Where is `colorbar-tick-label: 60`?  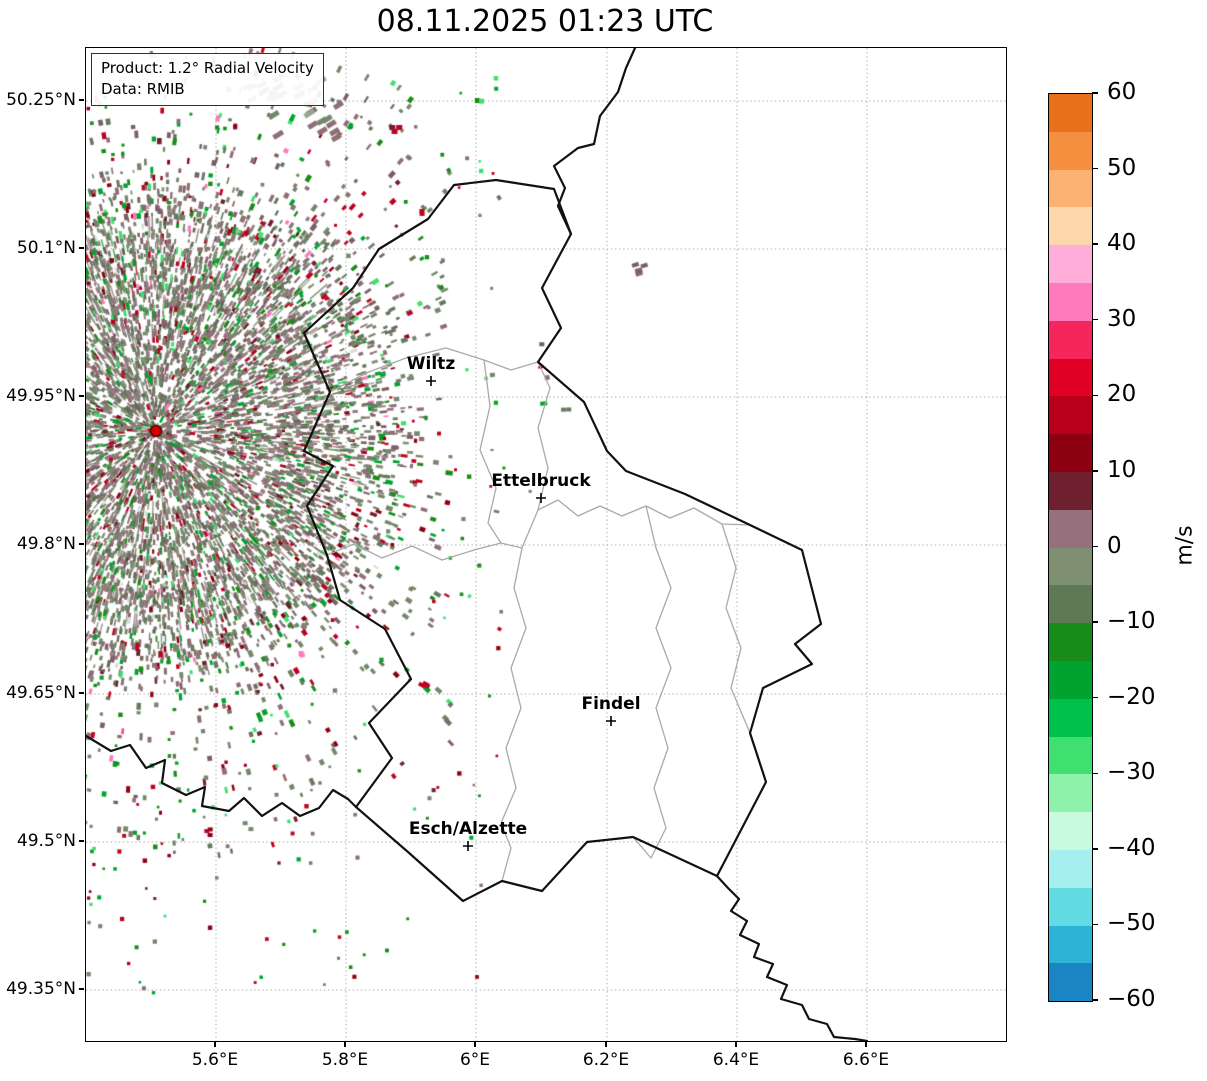
colorbar-tick-label: 60 is located at coordinates (1122, 92).